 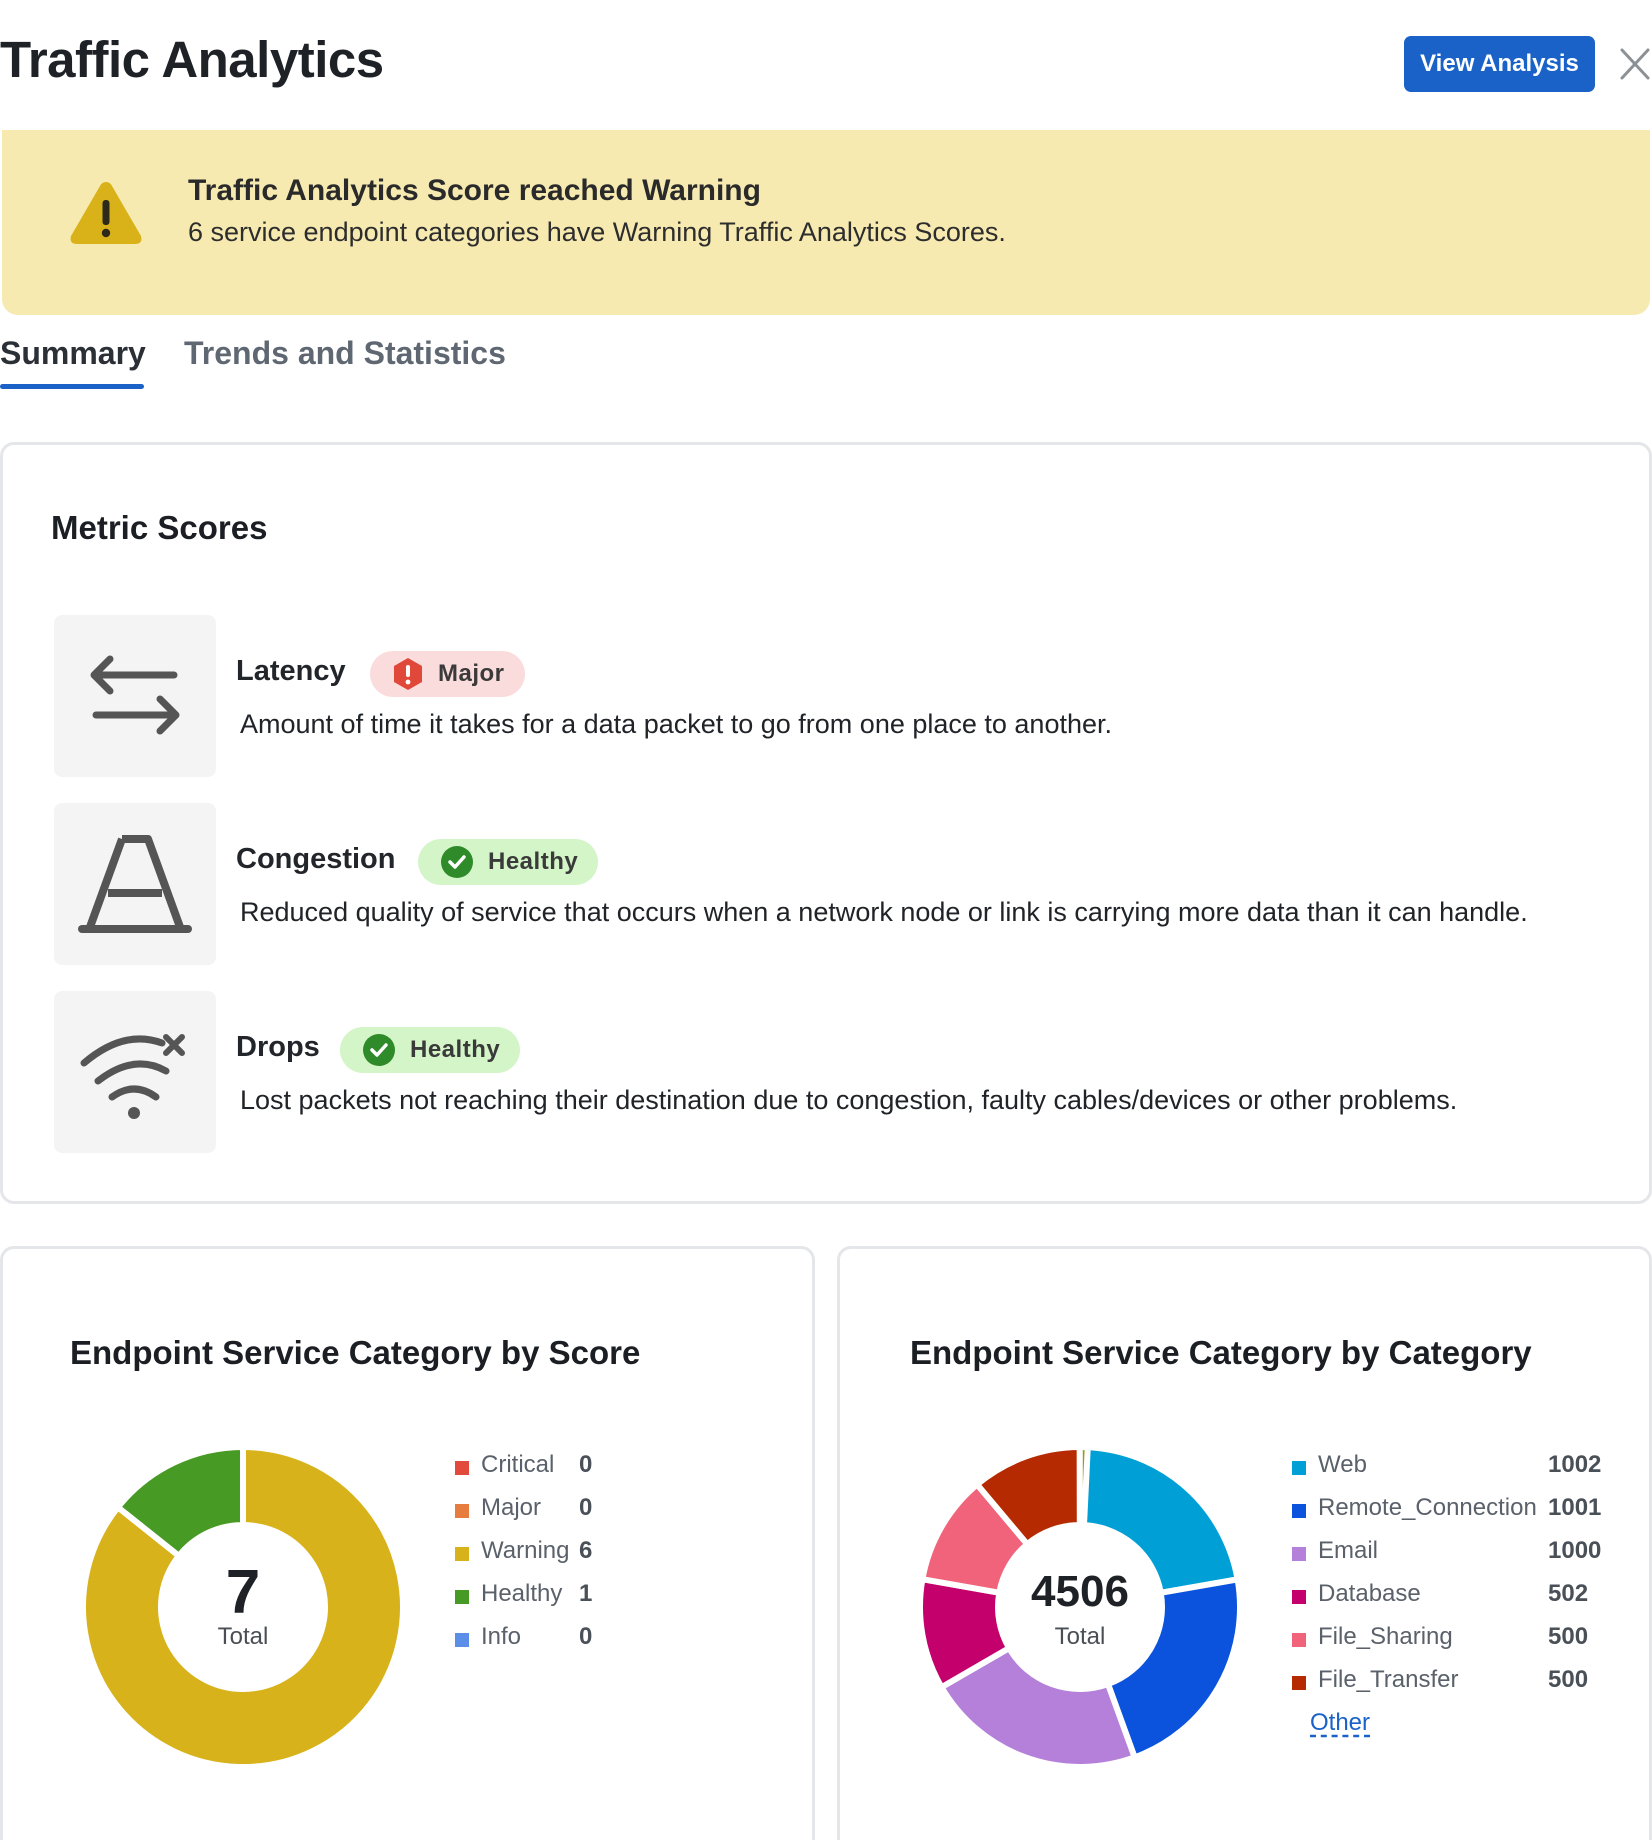 What do you see at coordinates (355, 1352) in the screenshot?
I see `score-chart-title: Endpoint Service Category by Score` at bounding box center [355, 1352].